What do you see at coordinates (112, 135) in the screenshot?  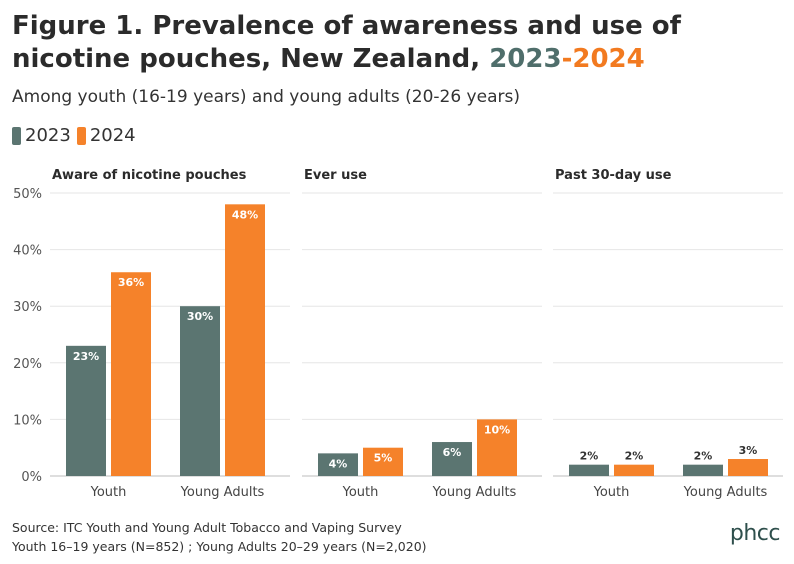 I see `legend-label-2024: 2024` at bounding box center [112, 135].